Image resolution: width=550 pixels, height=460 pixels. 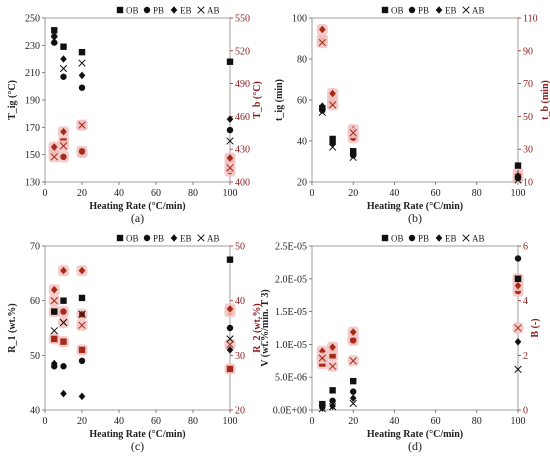 What do you see at coordinates (32, 46) in the screenshot?
I see `panel-1-ytick-left-label: 230` at bounding box center [32, 46].